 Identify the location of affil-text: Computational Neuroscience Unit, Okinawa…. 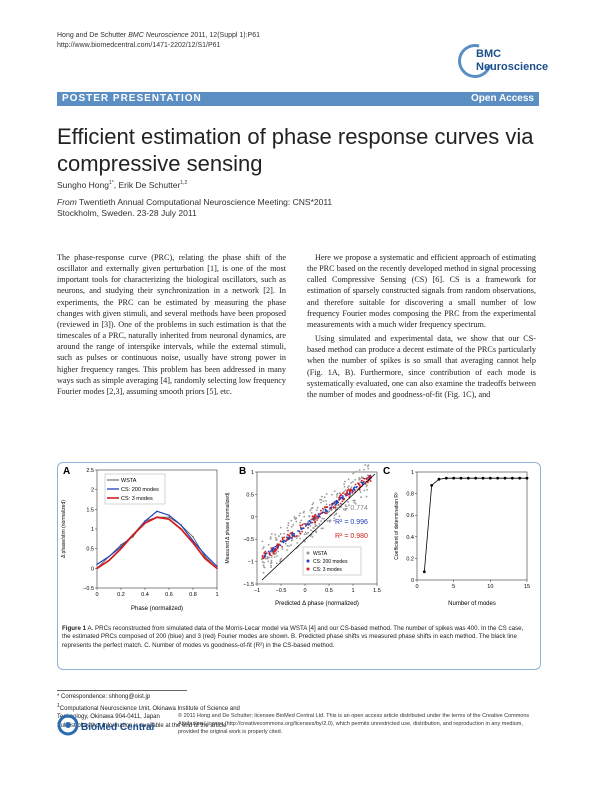
(149, 708).